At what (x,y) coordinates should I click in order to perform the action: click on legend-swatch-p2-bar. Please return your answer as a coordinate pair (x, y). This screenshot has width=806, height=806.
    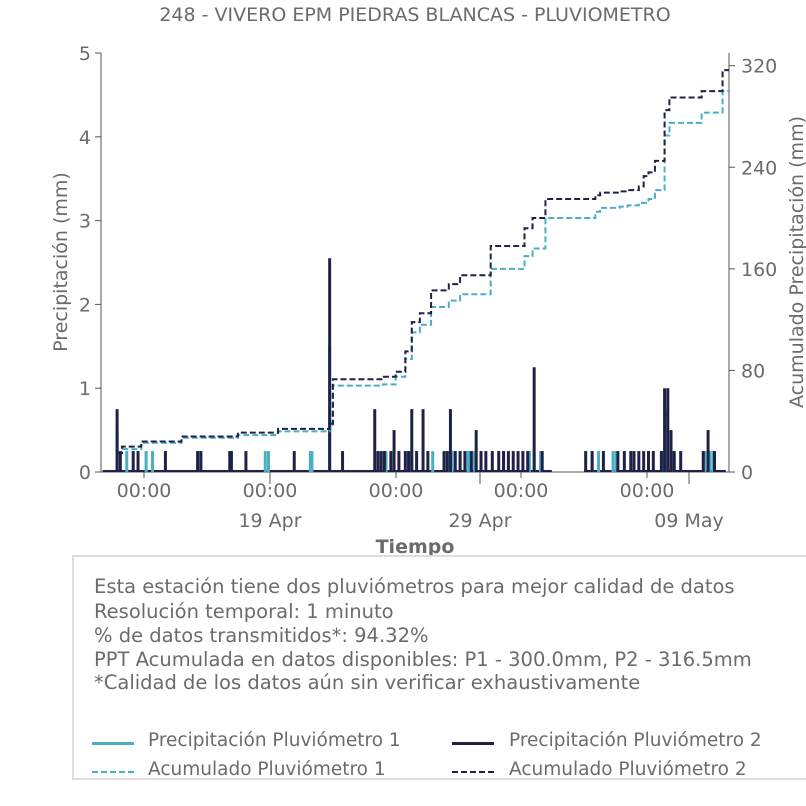
    Looking at the image, I should click on (473, 743).